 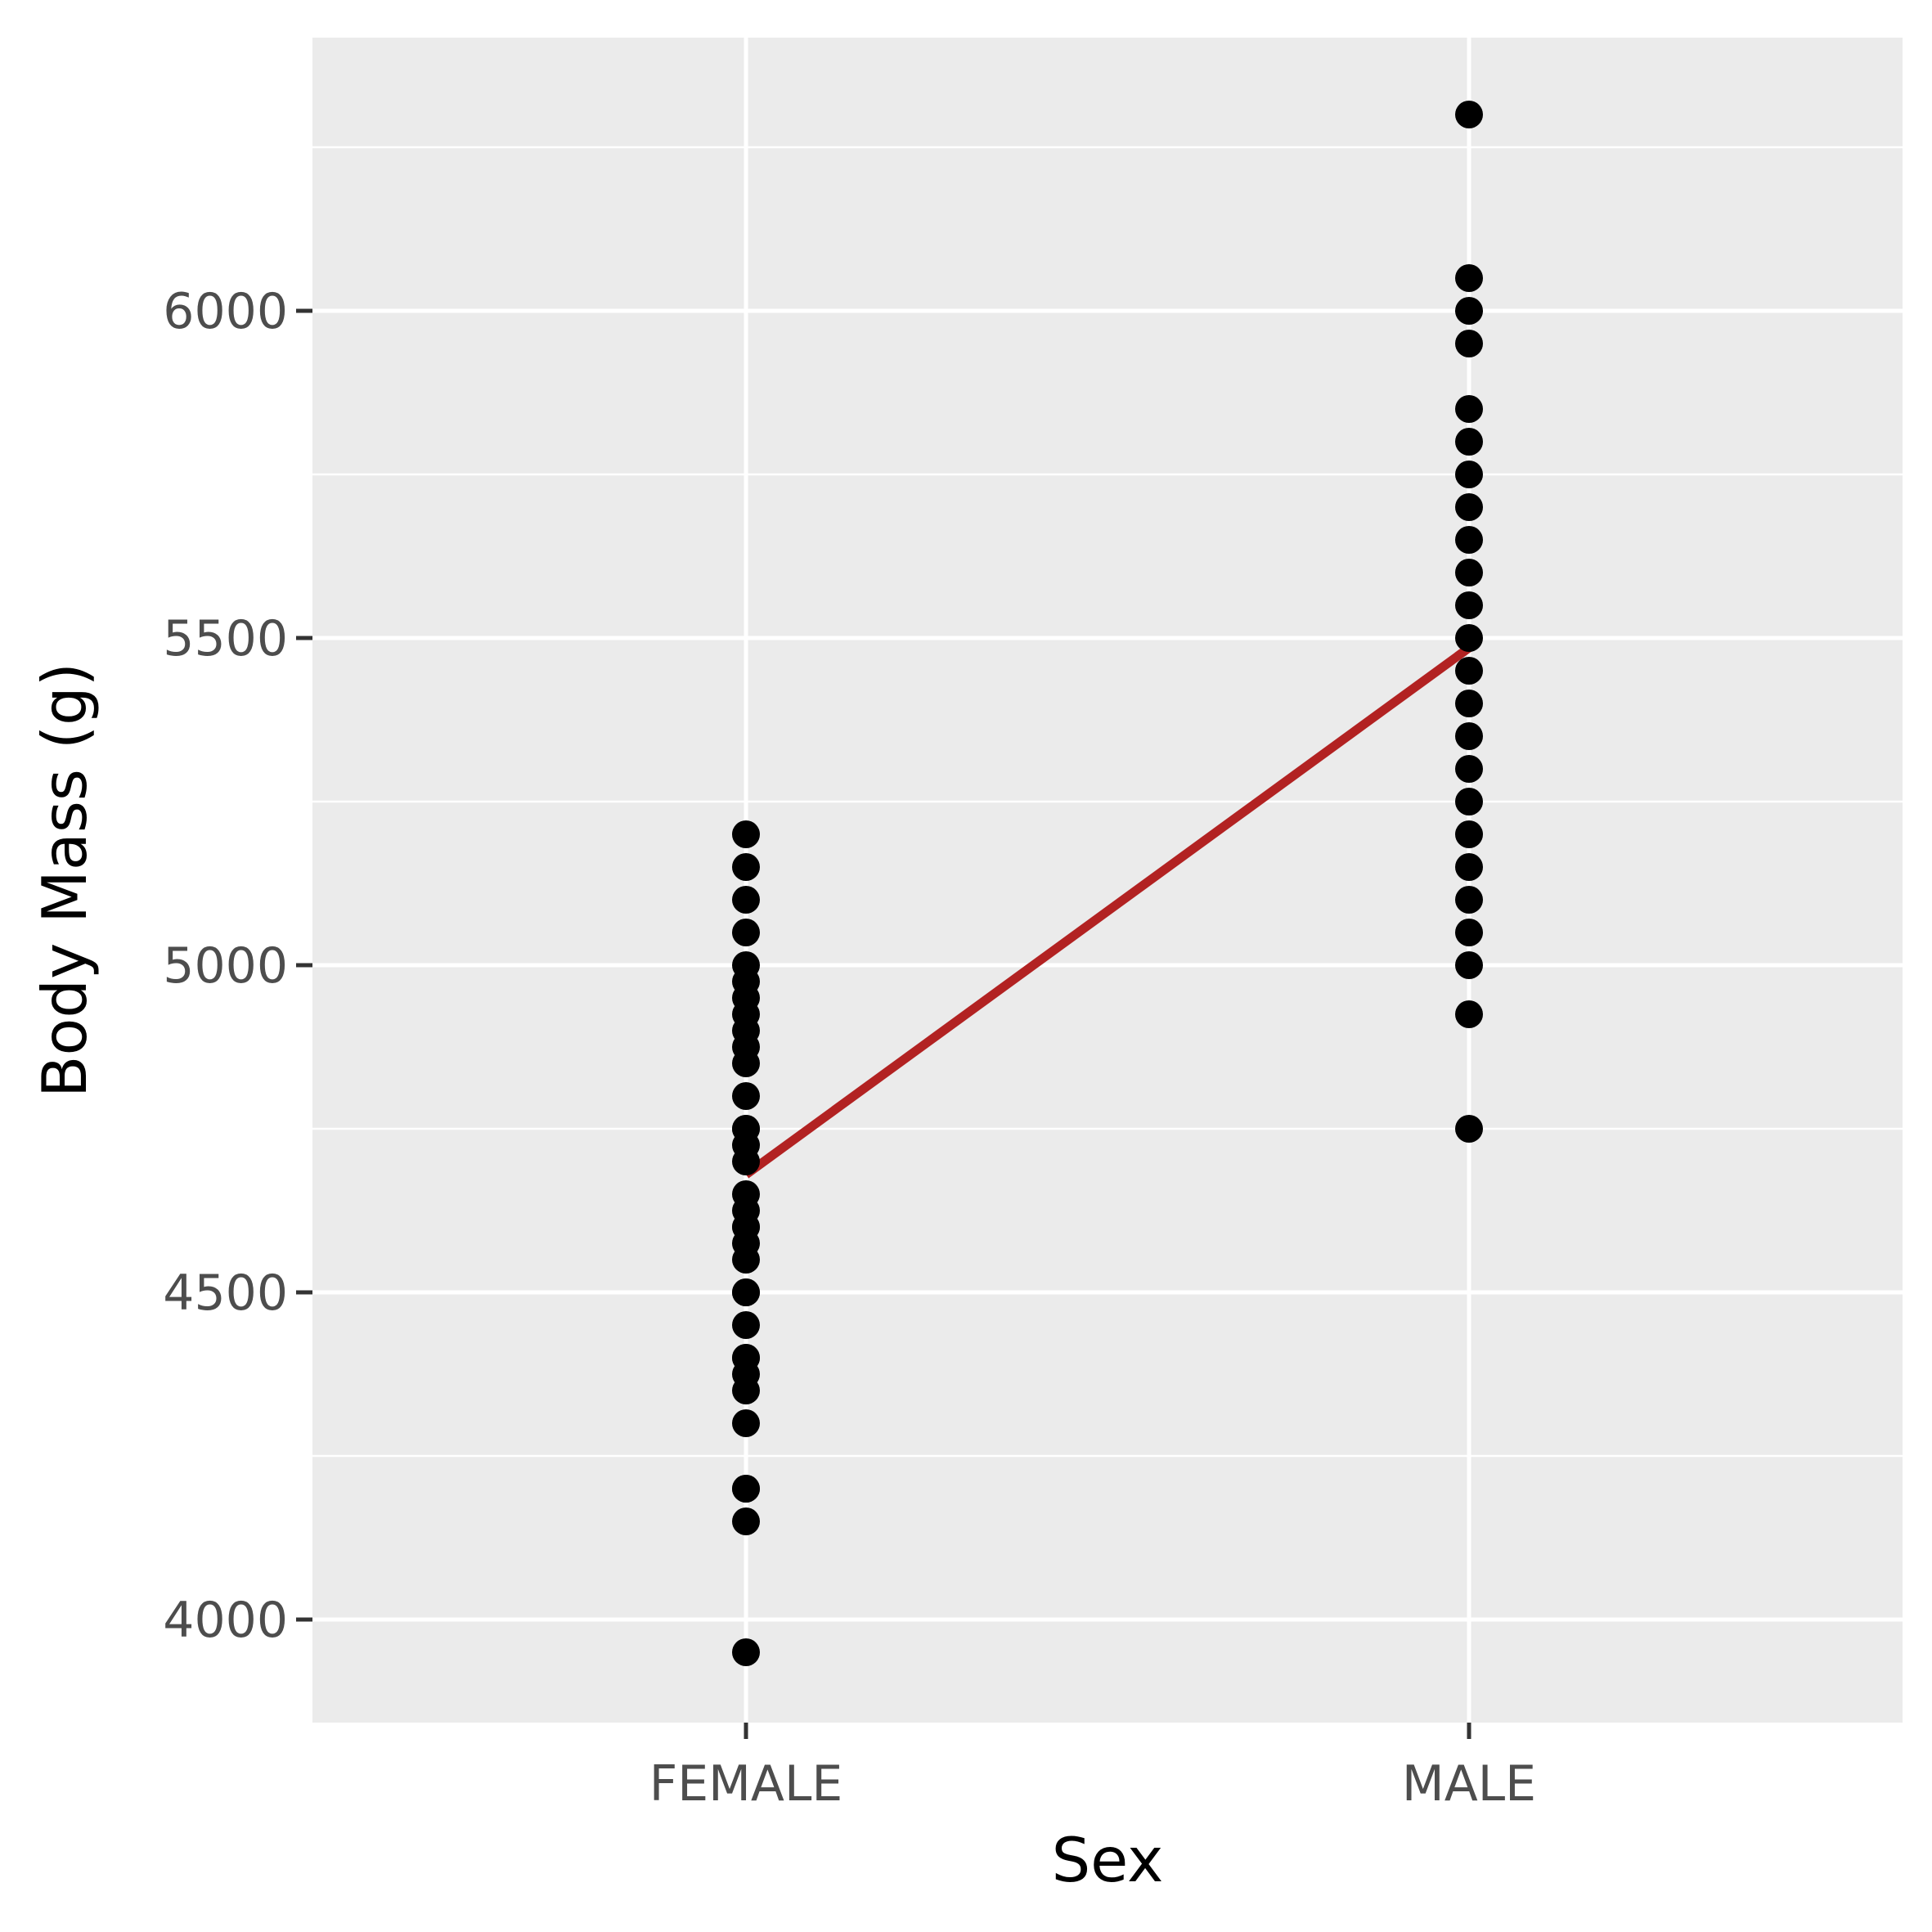 What do you see at coordinates (226, 639) in the screenshot?
I see `y-tick-label: 5500` at bounding box center [226, 639].